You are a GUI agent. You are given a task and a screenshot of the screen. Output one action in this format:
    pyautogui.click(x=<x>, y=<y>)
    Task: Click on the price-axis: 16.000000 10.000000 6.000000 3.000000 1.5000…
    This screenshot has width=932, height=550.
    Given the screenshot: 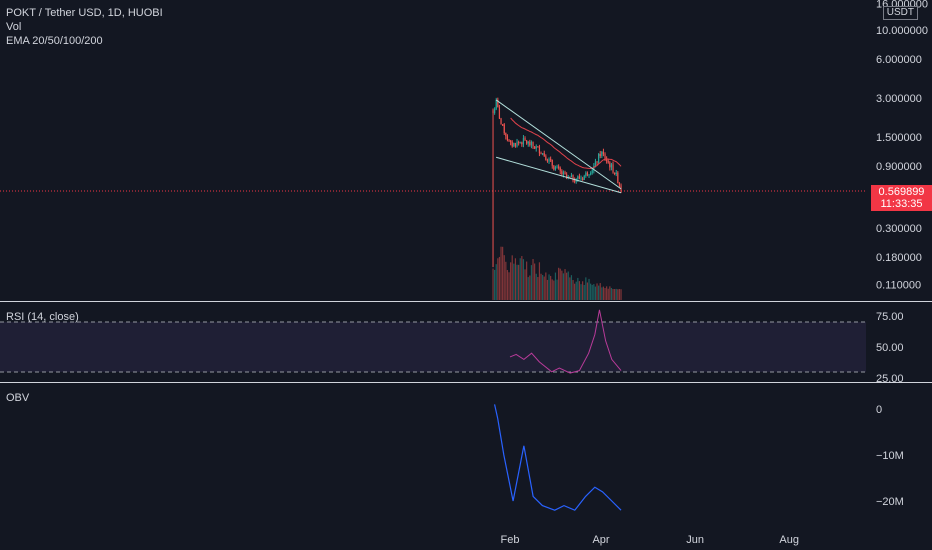 What is the action you would take?
    pyautogui.click(x=902, y=146)
    